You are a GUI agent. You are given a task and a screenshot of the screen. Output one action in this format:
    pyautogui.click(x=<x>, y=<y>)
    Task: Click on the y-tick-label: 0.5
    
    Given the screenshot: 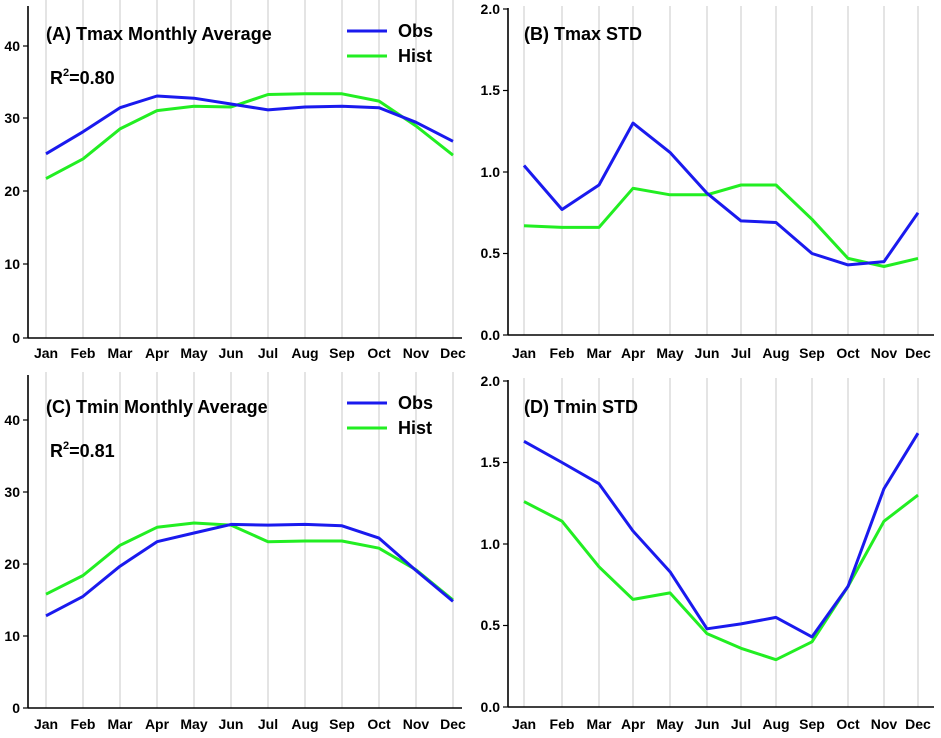 What is the action you would take?
    pyautogui.click(x=491, y=625)
    